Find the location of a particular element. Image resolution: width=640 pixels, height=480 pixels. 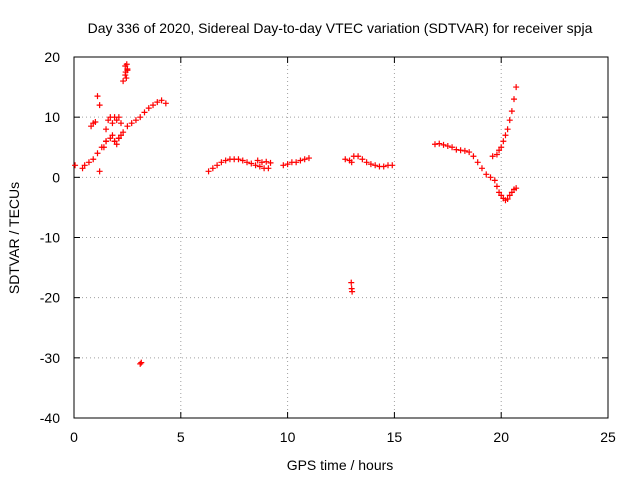

y-tick-label: -40 is located at coordinates (50, 418).